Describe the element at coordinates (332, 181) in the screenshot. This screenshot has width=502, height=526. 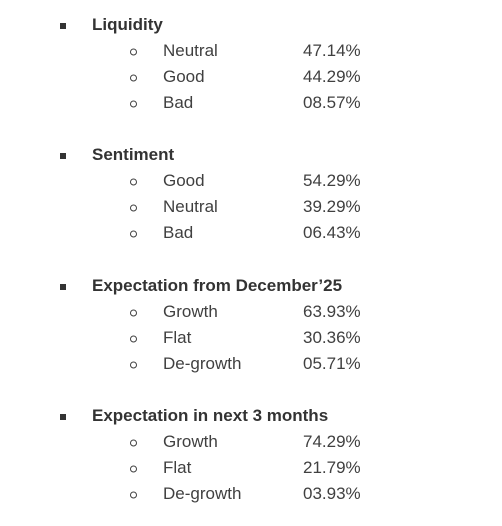
I see `item-value: 54.29%` at that location.